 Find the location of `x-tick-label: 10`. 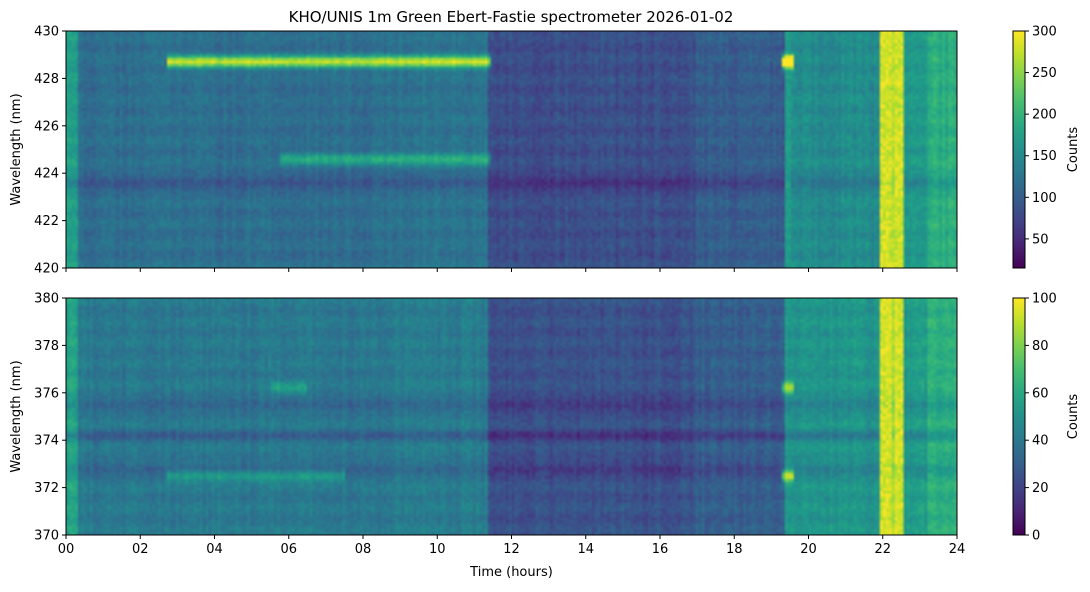

x-tick-label: 10 is located at coordinates (437, 549).